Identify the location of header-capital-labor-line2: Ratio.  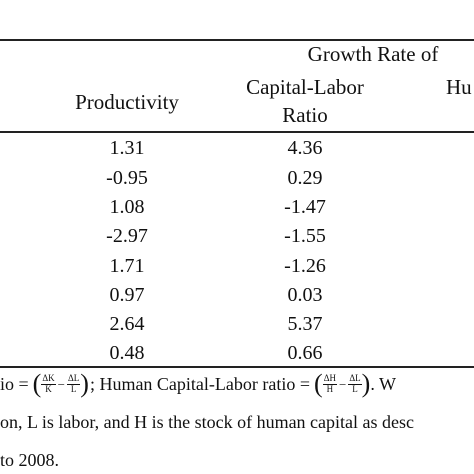
(305, 115).